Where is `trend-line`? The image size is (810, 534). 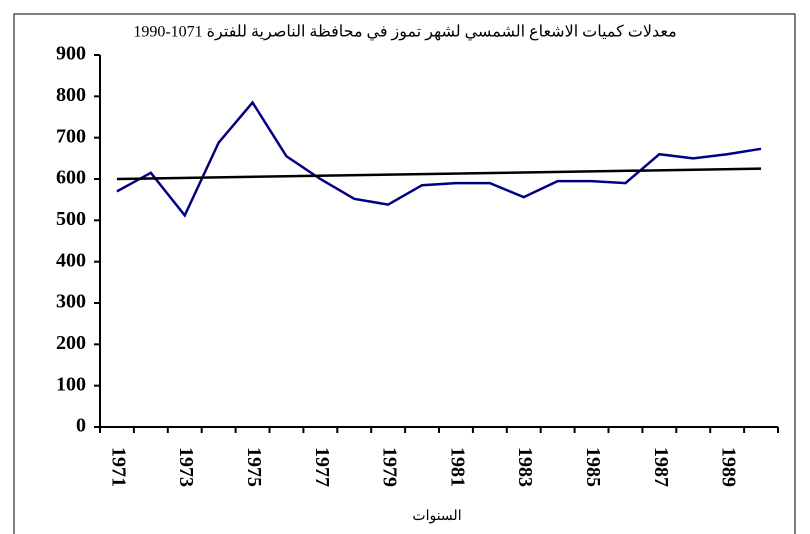 trend-line is located at coordinates (439, 174).